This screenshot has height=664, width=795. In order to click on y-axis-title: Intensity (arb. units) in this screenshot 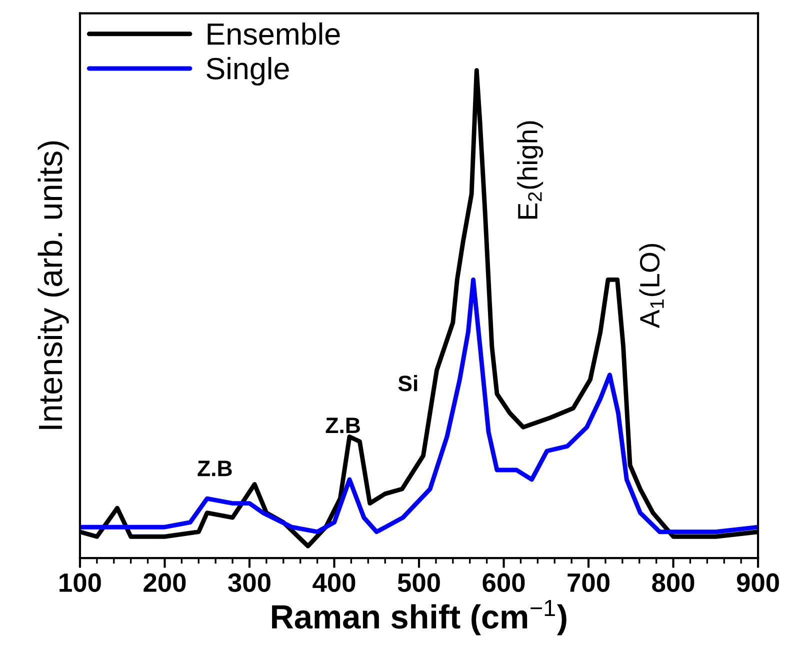, I will do `click(53, 285)`.